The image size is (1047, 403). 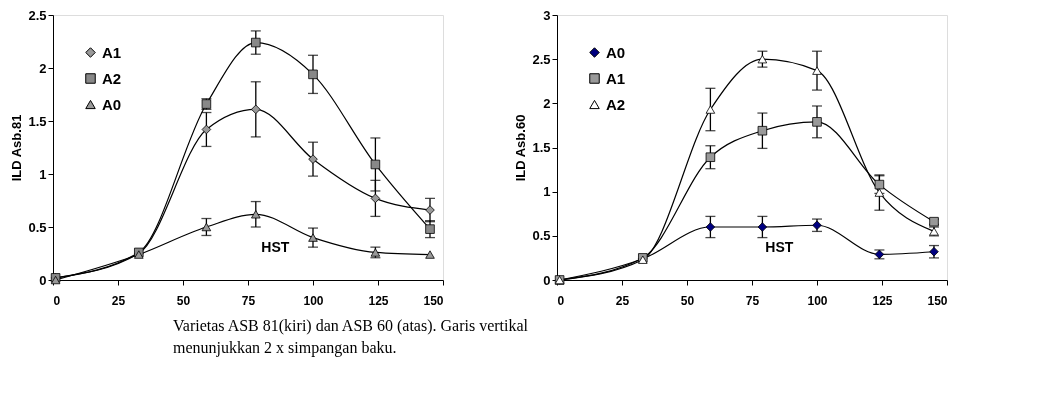 I want to click on y-axis-title: ILD Asb.81, so click(x=17, y=148).